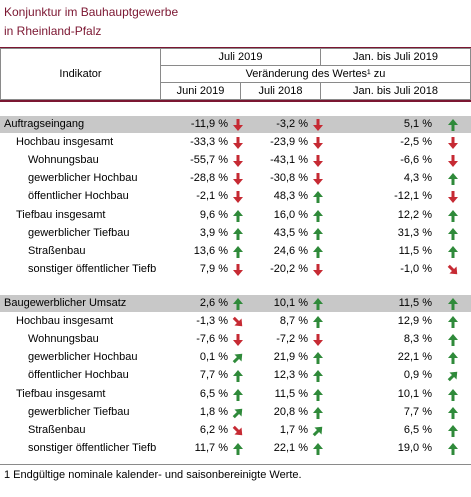 The image size is (471, 497). I want to click on value-cell: 19,0 %, so click(414, 447).